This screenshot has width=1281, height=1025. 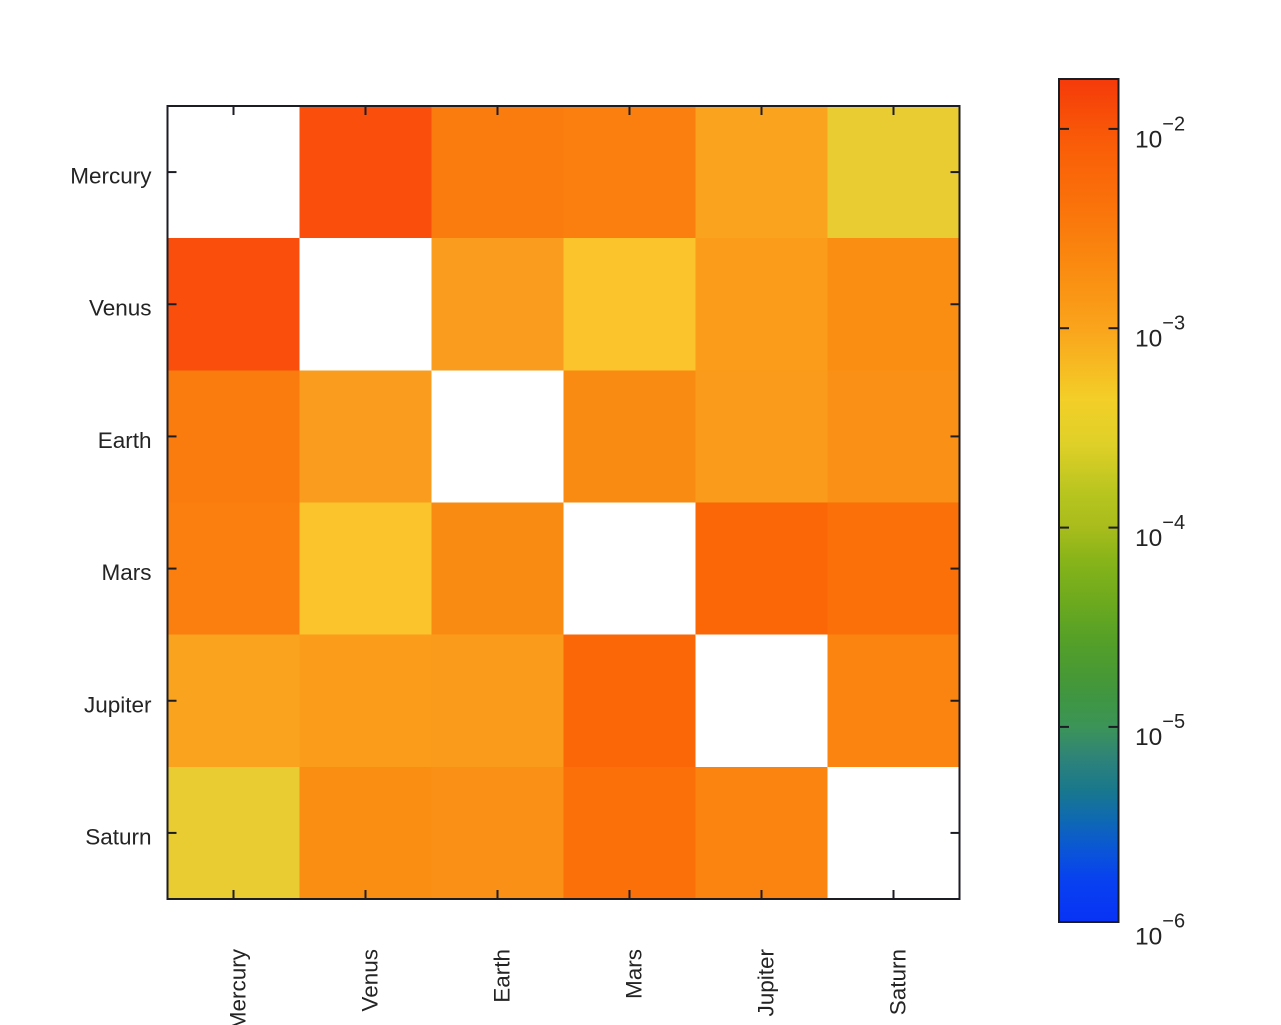 What do you see at coordinates (118, 704) in the screenshot?
I see `y-tick-label-jupiter: Jupiter` at bounding box center [118, 704].